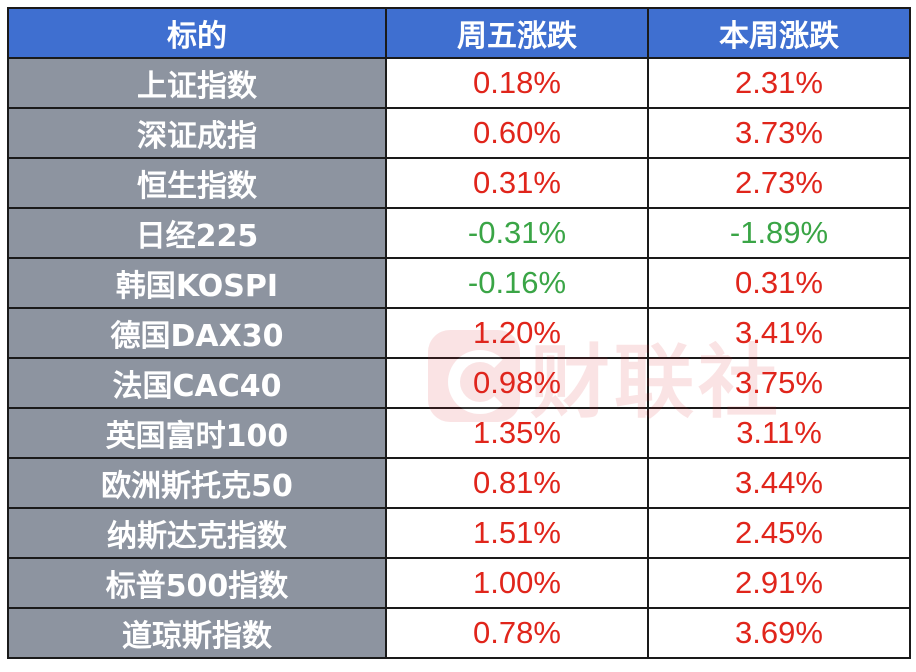 The image size is (916, 672). I want to click on table-row: 法国CAC40 0.98% 3.75%, so click(459, 383).